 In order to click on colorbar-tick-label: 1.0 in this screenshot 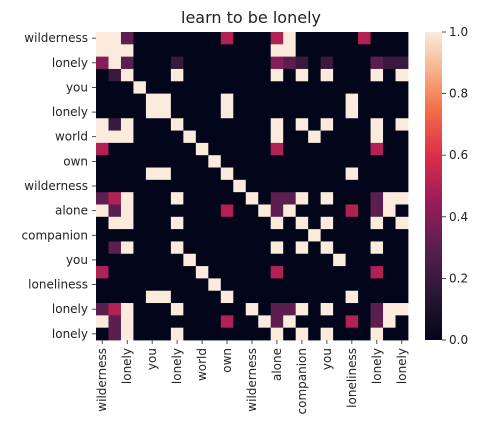, I will do `click(458, 32)`.